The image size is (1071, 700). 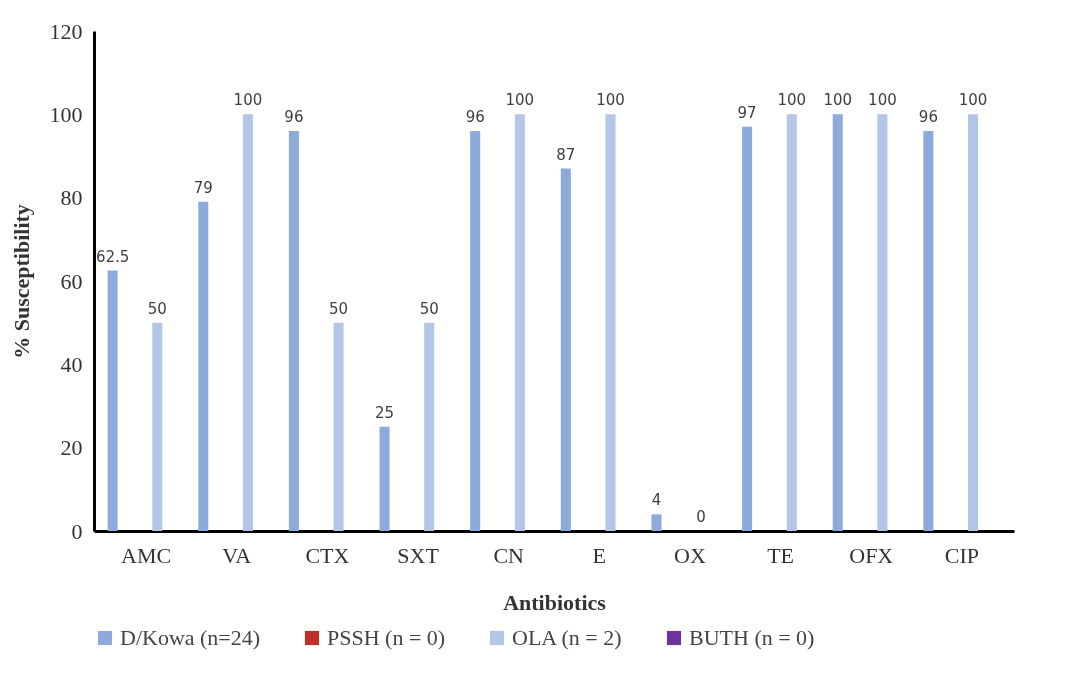 I want to click on x-tick-label: CIP, so click(x=962, y=555).